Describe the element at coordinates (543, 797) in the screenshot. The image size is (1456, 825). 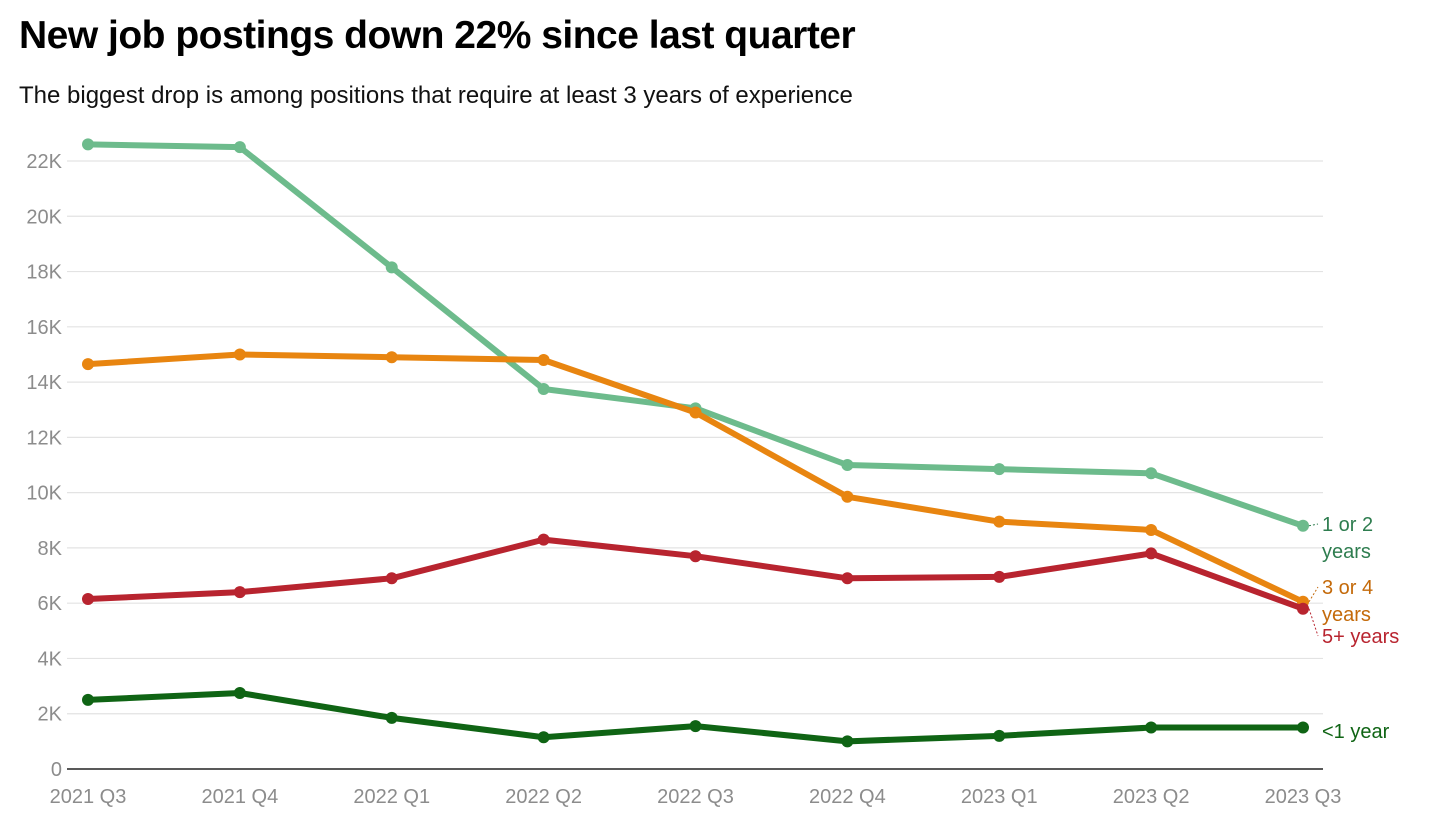
I see `x-tick-label: 2022 Q2` at that location.